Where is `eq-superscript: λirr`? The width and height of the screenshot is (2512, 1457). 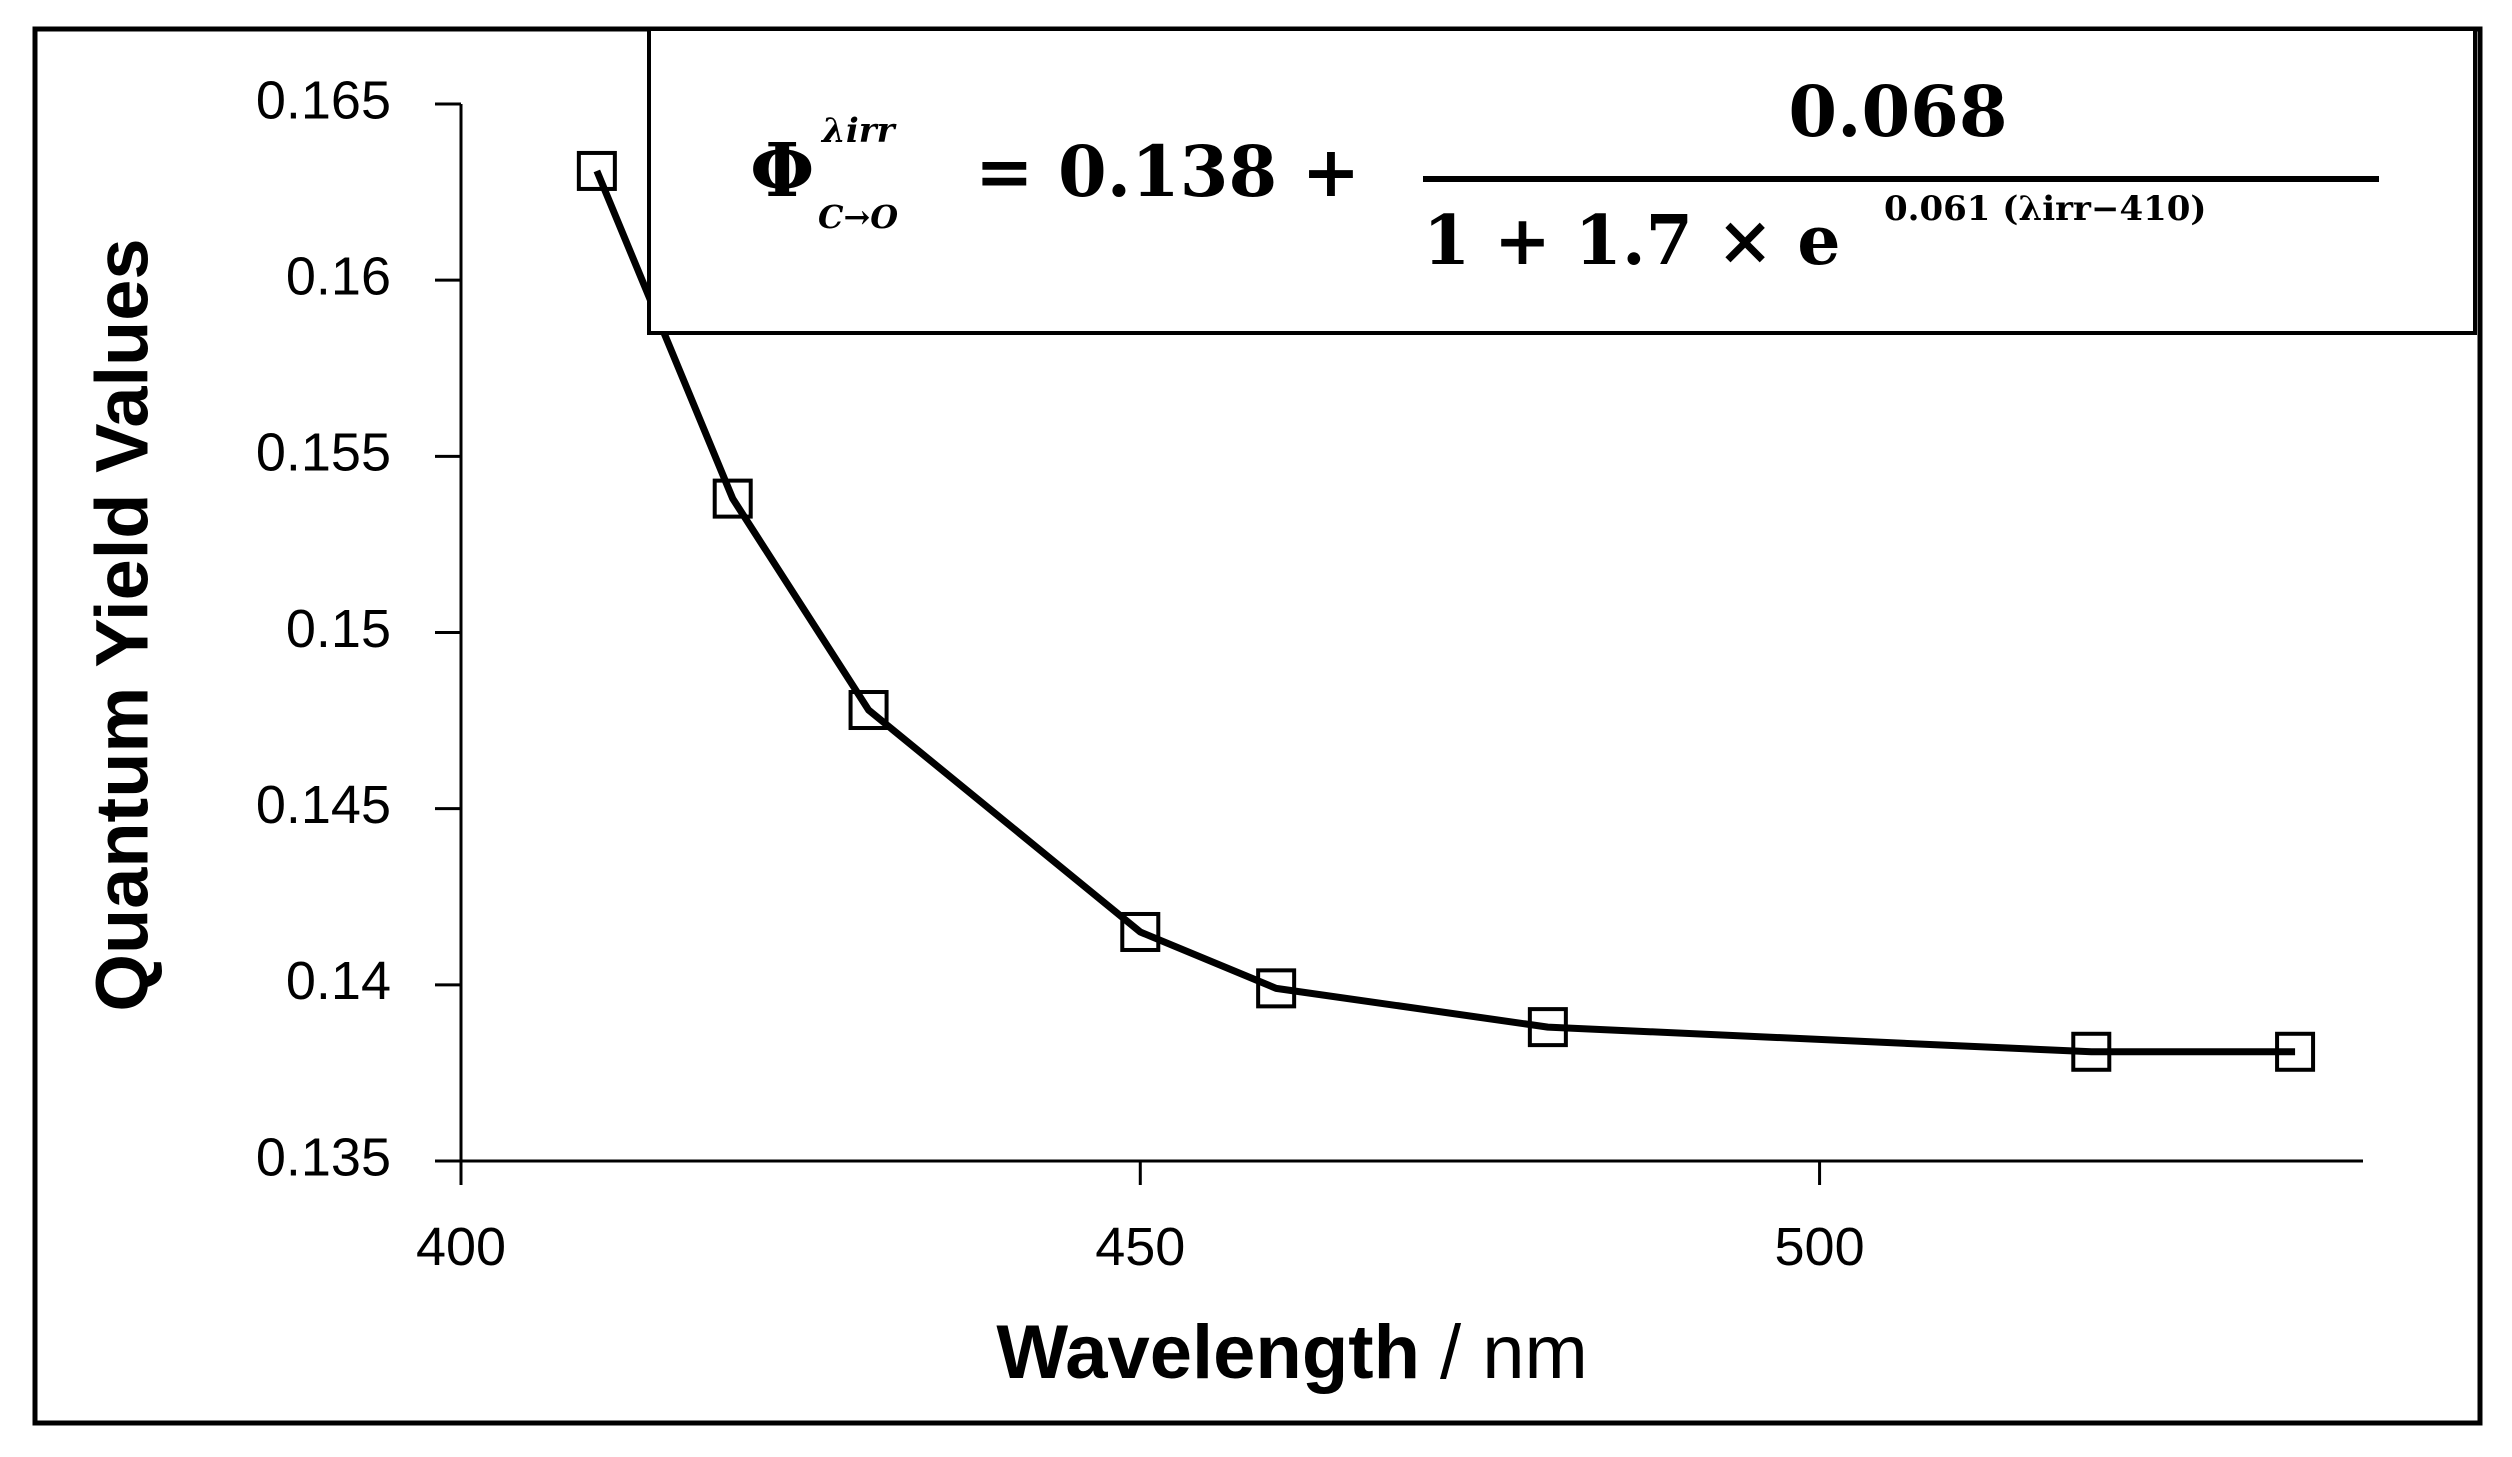 eq-superscript: λirr is located at coordinates (858, 131).